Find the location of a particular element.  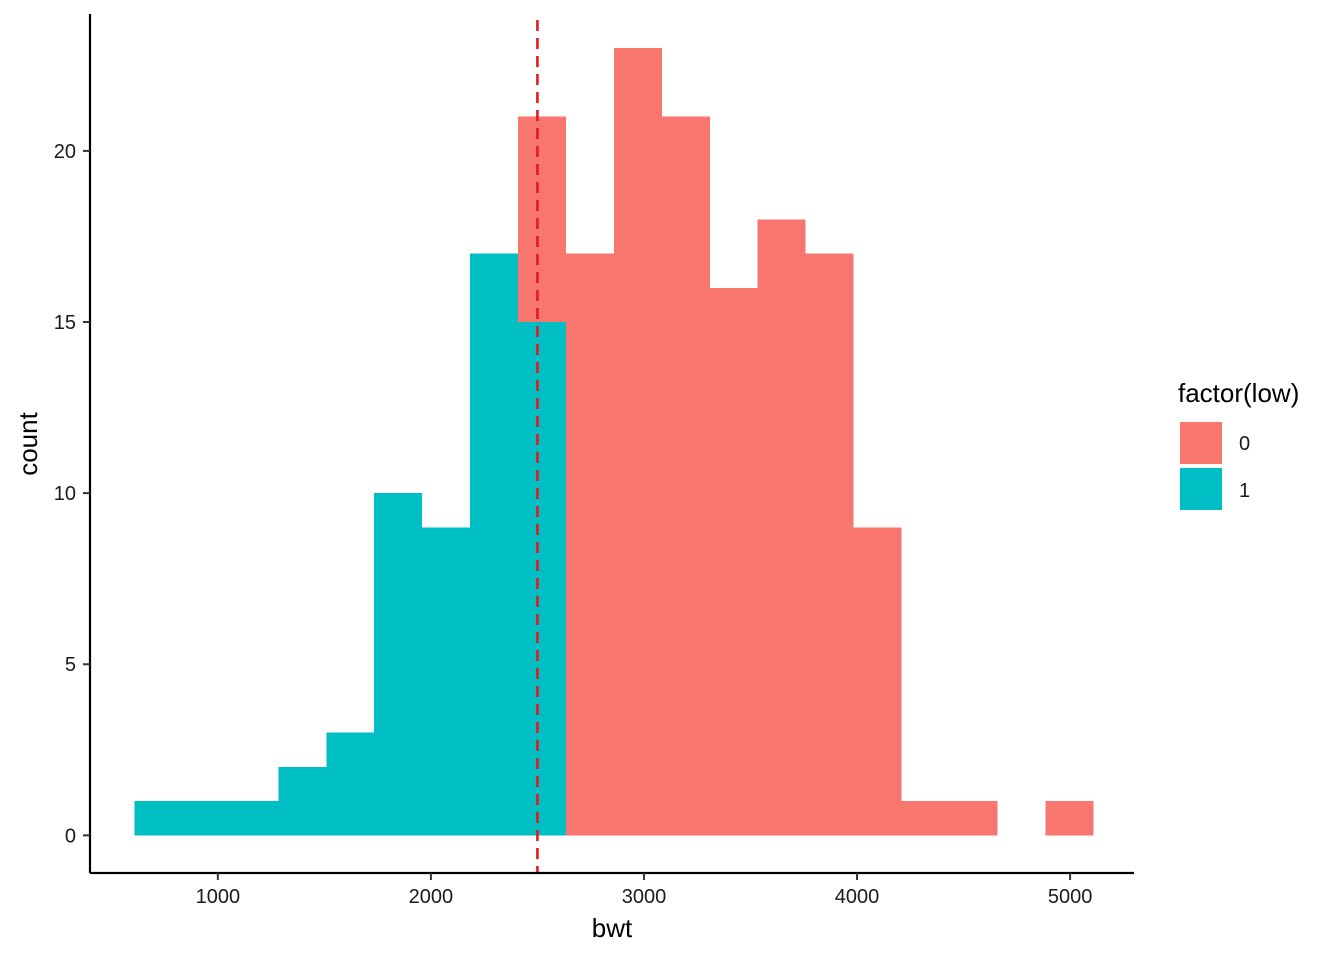

legend-title: factor(low) is located at coordinates (1238, 393).